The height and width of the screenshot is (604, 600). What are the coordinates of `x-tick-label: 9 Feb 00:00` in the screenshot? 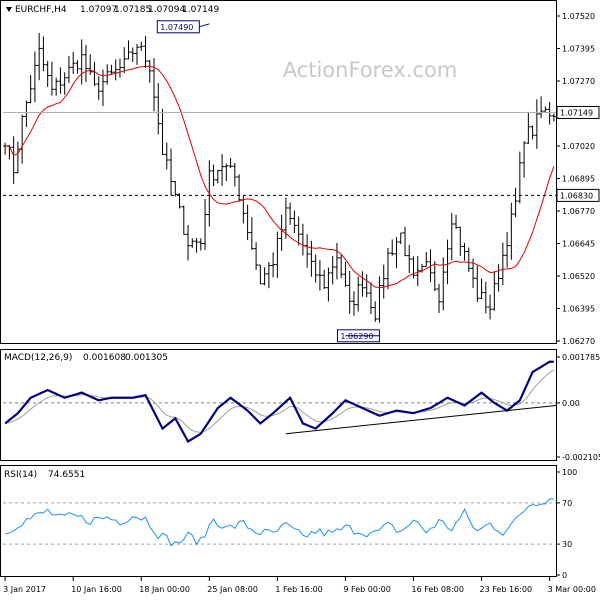 It's located at (366, 589).